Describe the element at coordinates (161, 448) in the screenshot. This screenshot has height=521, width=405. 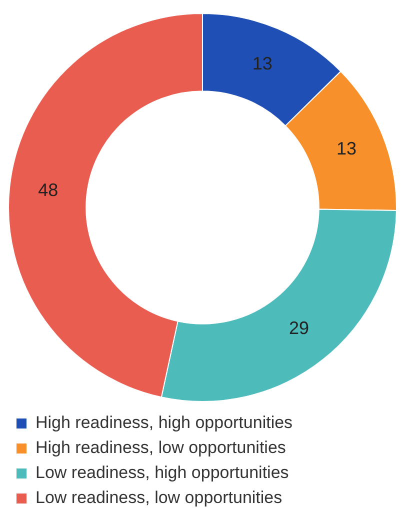
I see `legend-label: High readiness, low opportunities` at that location.